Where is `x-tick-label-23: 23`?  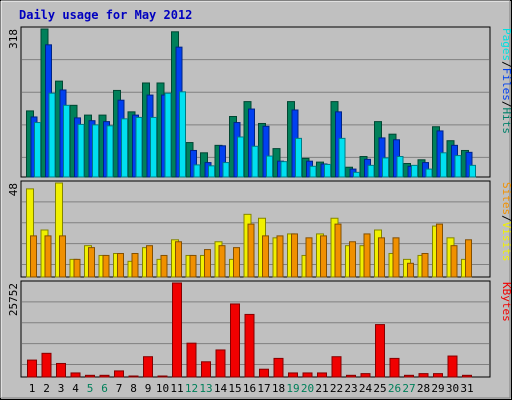 x-tick-label-23: 23 is located at coordinates (350, 388).